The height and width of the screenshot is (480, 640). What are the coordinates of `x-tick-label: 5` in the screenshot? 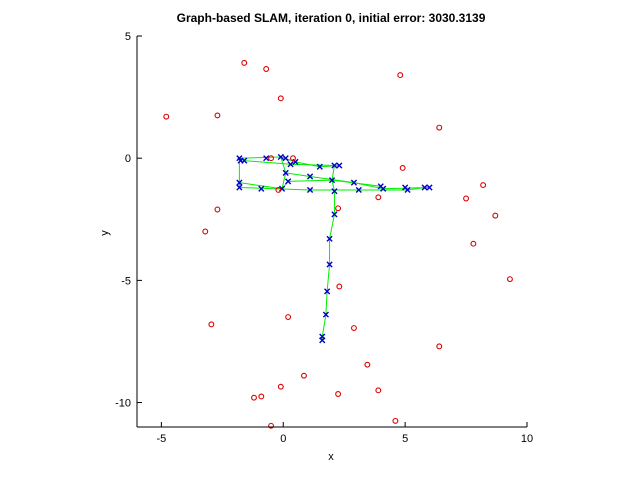 It's located at (405, 439).